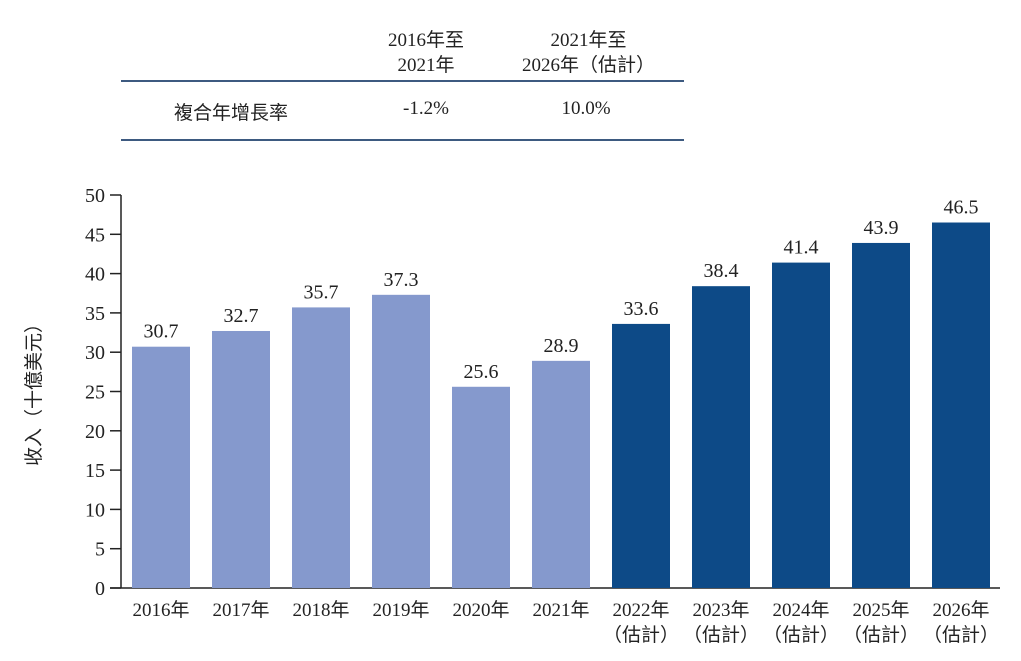 The width and height of the screenshot is (1021, 661). Describe the element at coordinates (426, 53) in the screenshot. I see `cagr-header-2016-2021: 2016年至 2021年` at that location.